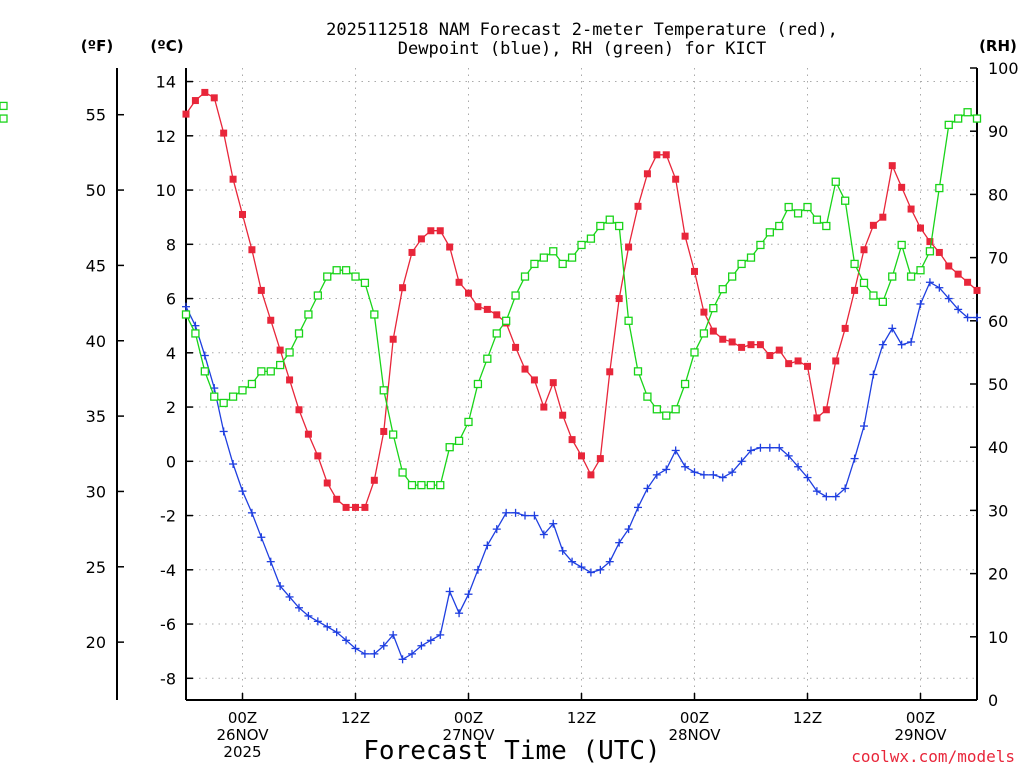 The height and width of the screenshot is (768, 1024). What do you see at coordinates (920, 735) in the screenshot?
I see `x-tick-label: 29NOV` at bounding box center [920, 735].